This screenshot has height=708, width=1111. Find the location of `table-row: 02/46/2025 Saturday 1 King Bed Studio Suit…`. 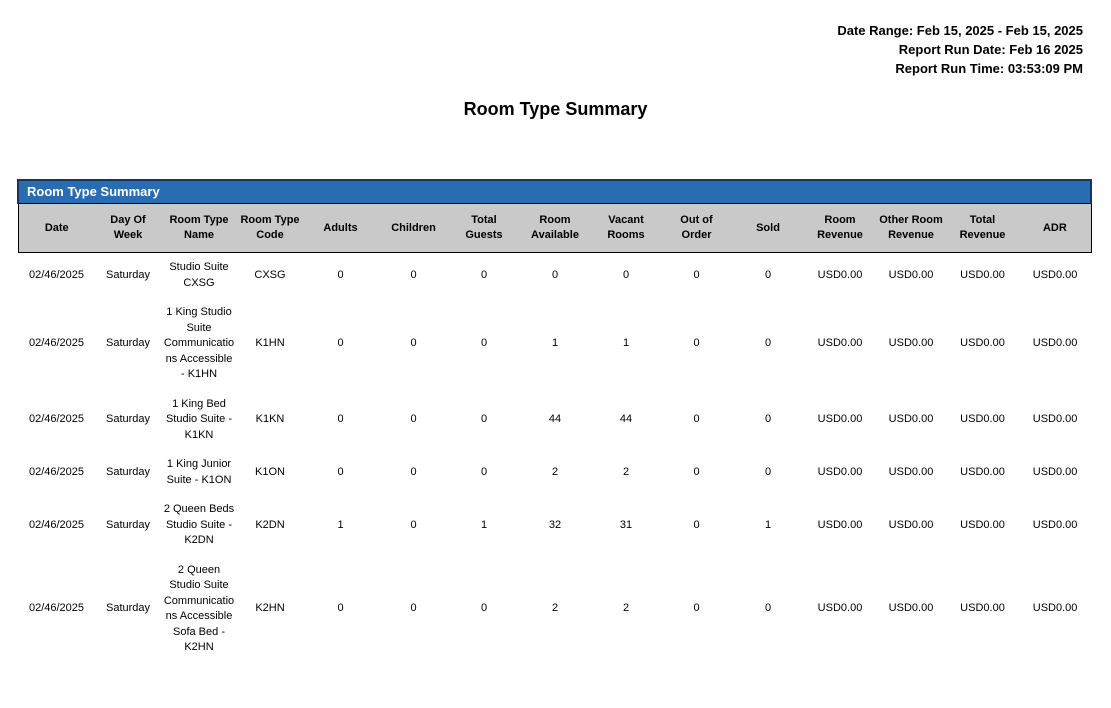

table-row: 02/46/2025 Saturday 1 King Bed Studio Suit… is located at coordinates (555, 419).